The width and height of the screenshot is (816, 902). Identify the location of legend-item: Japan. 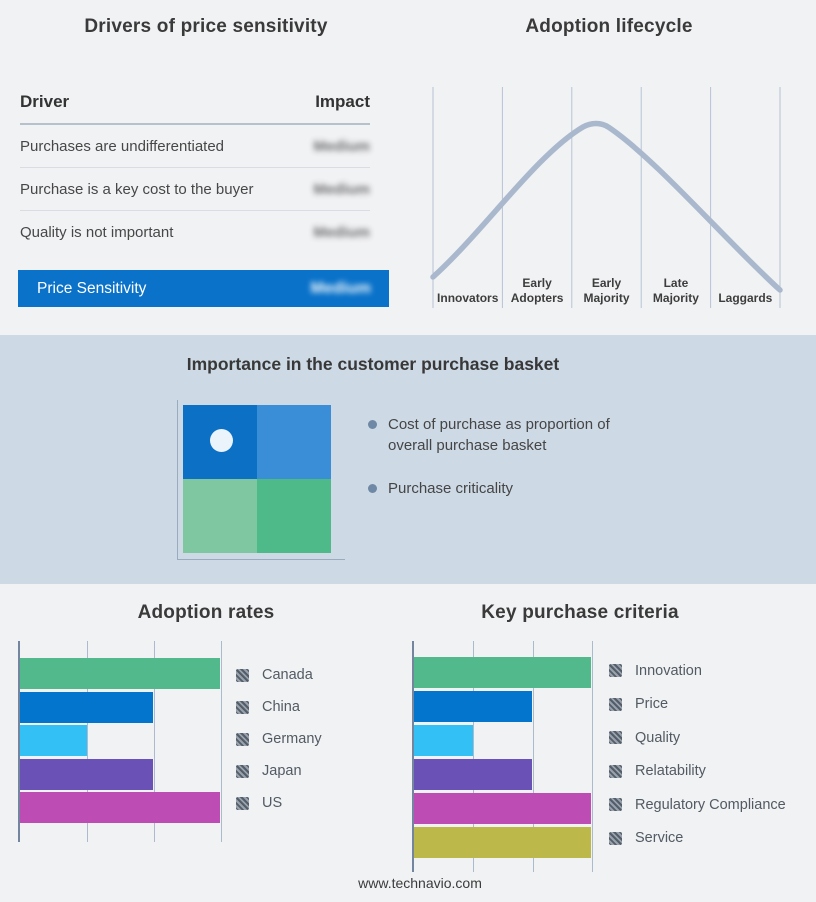
(279, 771).